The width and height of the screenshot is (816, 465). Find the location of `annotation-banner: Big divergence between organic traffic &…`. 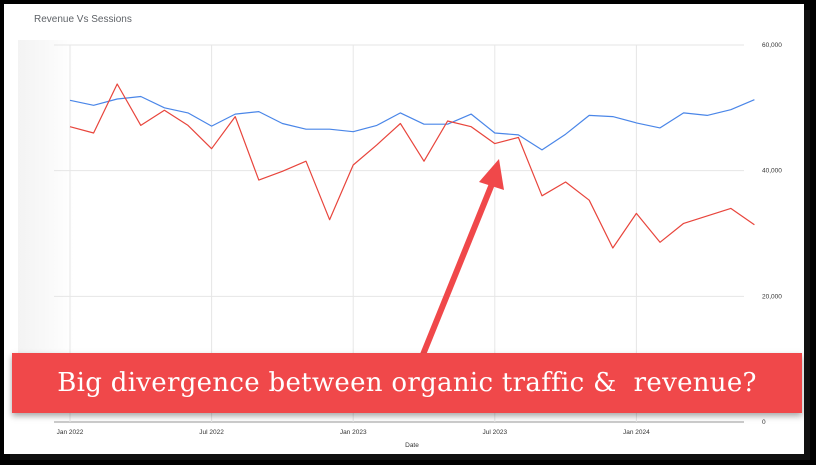

annotation-banner: Big divergence between organic traffic &… is located at coordinates (407, 383).